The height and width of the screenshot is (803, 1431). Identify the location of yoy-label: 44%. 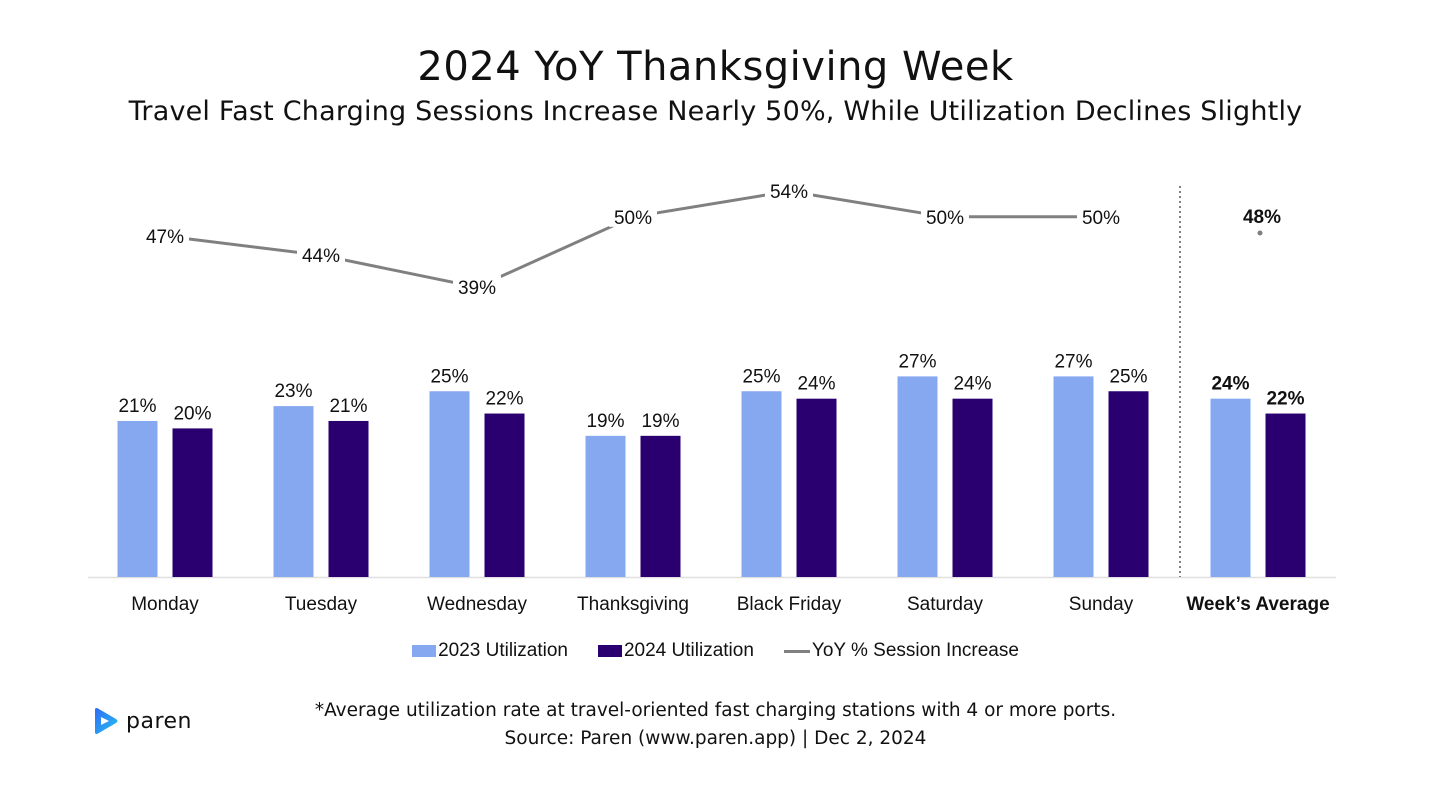
(321, 256).